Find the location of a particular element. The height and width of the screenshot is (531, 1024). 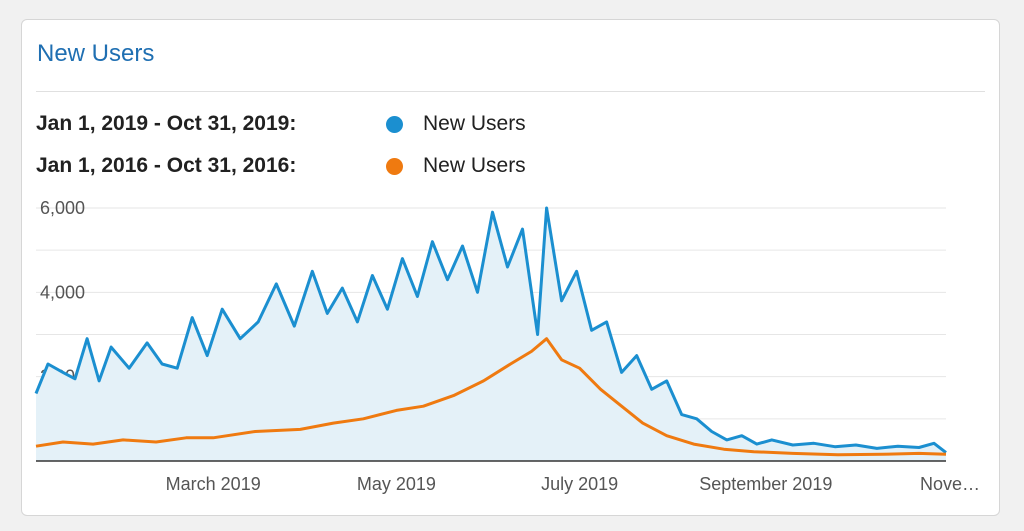

y-tick-label: 4,000 is located at coordinates (62, 292).